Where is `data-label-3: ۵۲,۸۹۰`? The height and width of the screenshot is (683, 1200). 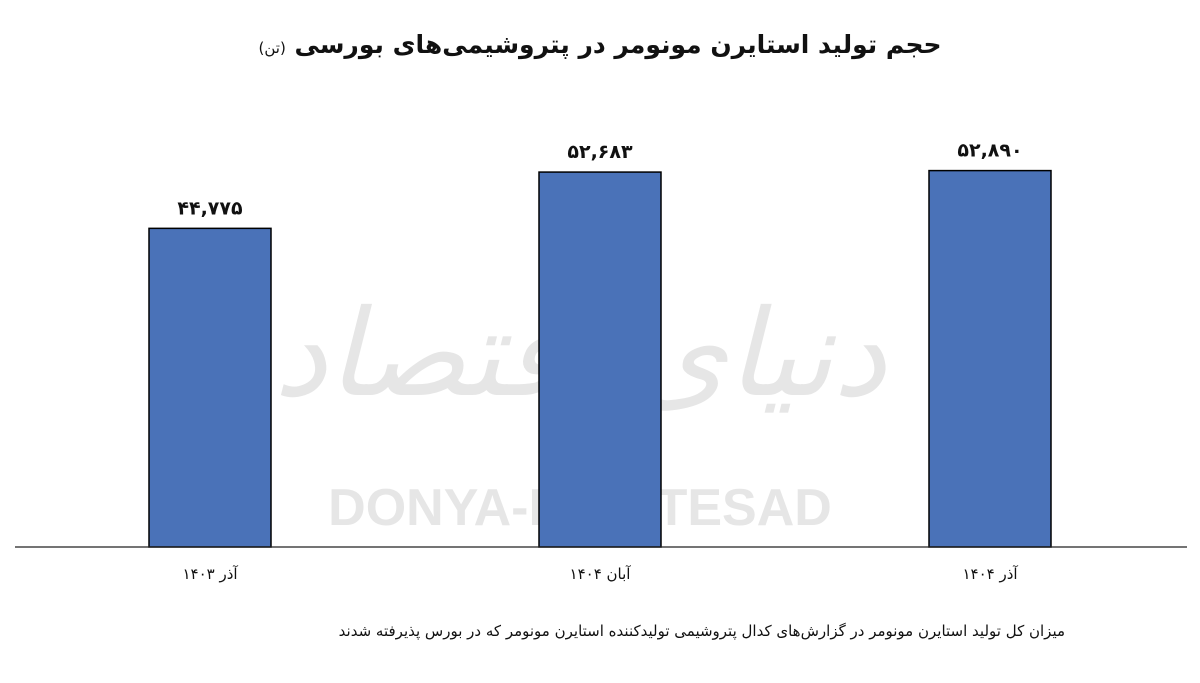 data-label-3: ۵۲,۸۹۰ is located at coordinates (989, 151).